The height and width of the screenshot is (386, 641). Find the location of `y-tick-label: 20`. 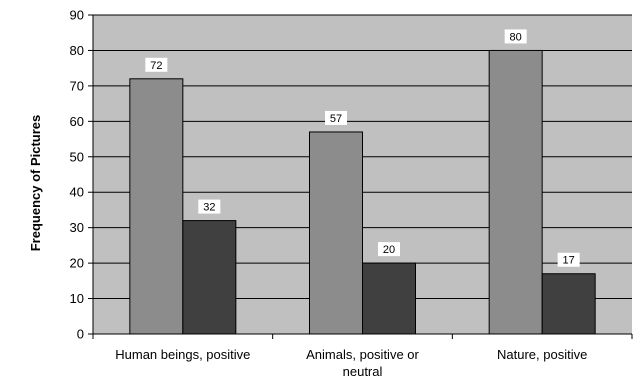

y-tick-label: 20 is located at coordinates (77, 263).